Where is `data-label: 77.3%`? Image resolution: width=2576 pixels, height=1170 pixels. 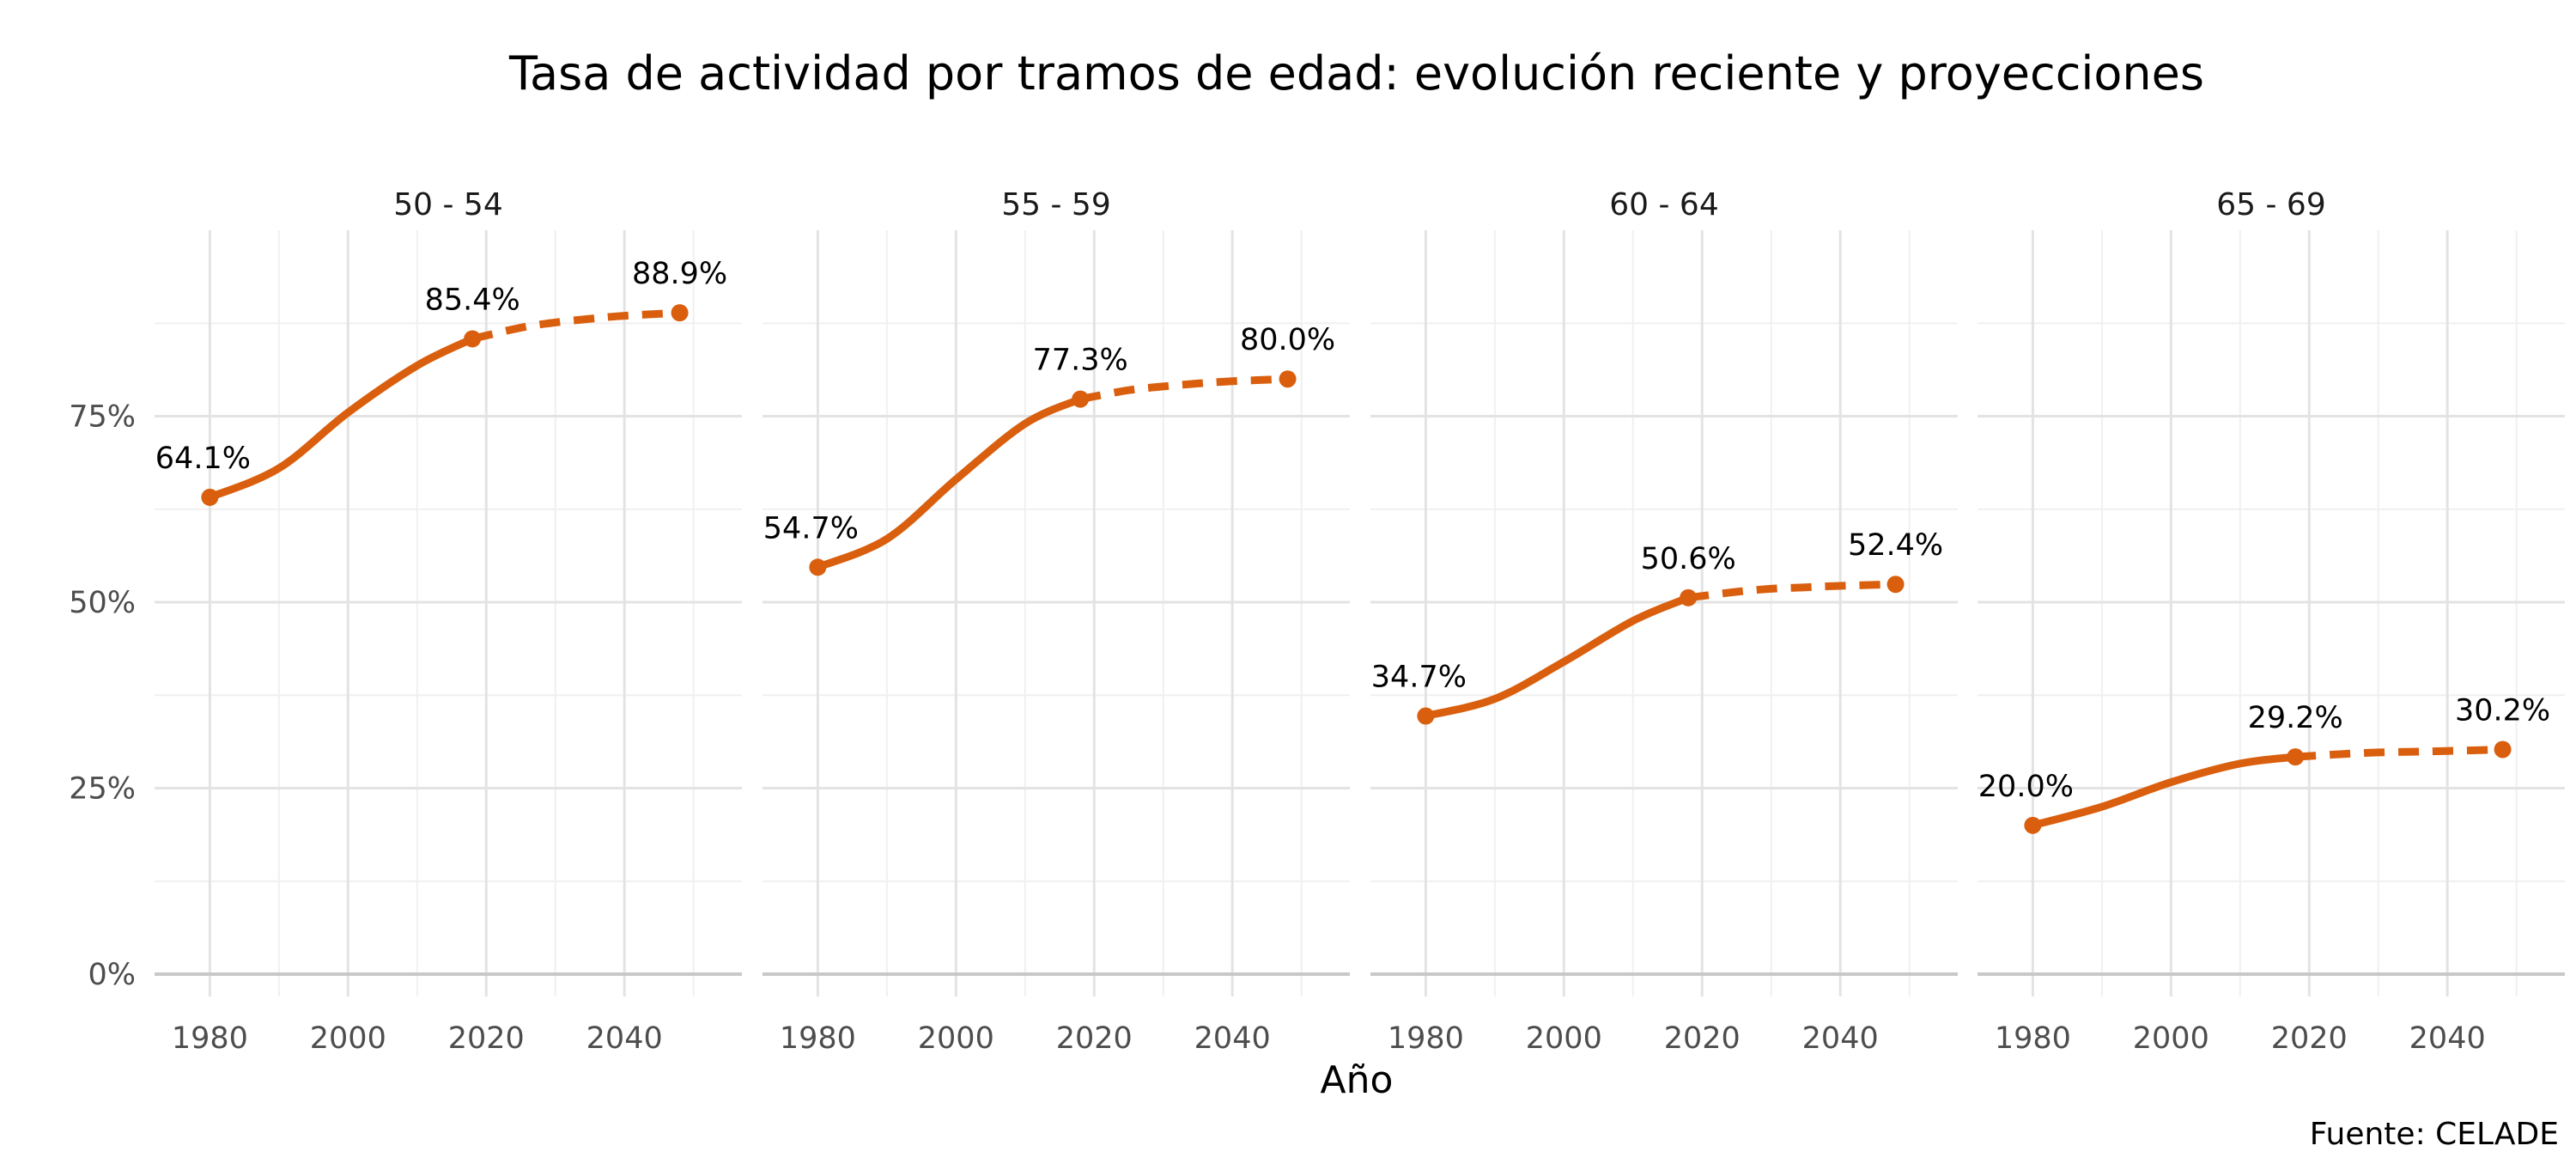
data-label: 77.3% is located at coordinates (1080, 361).